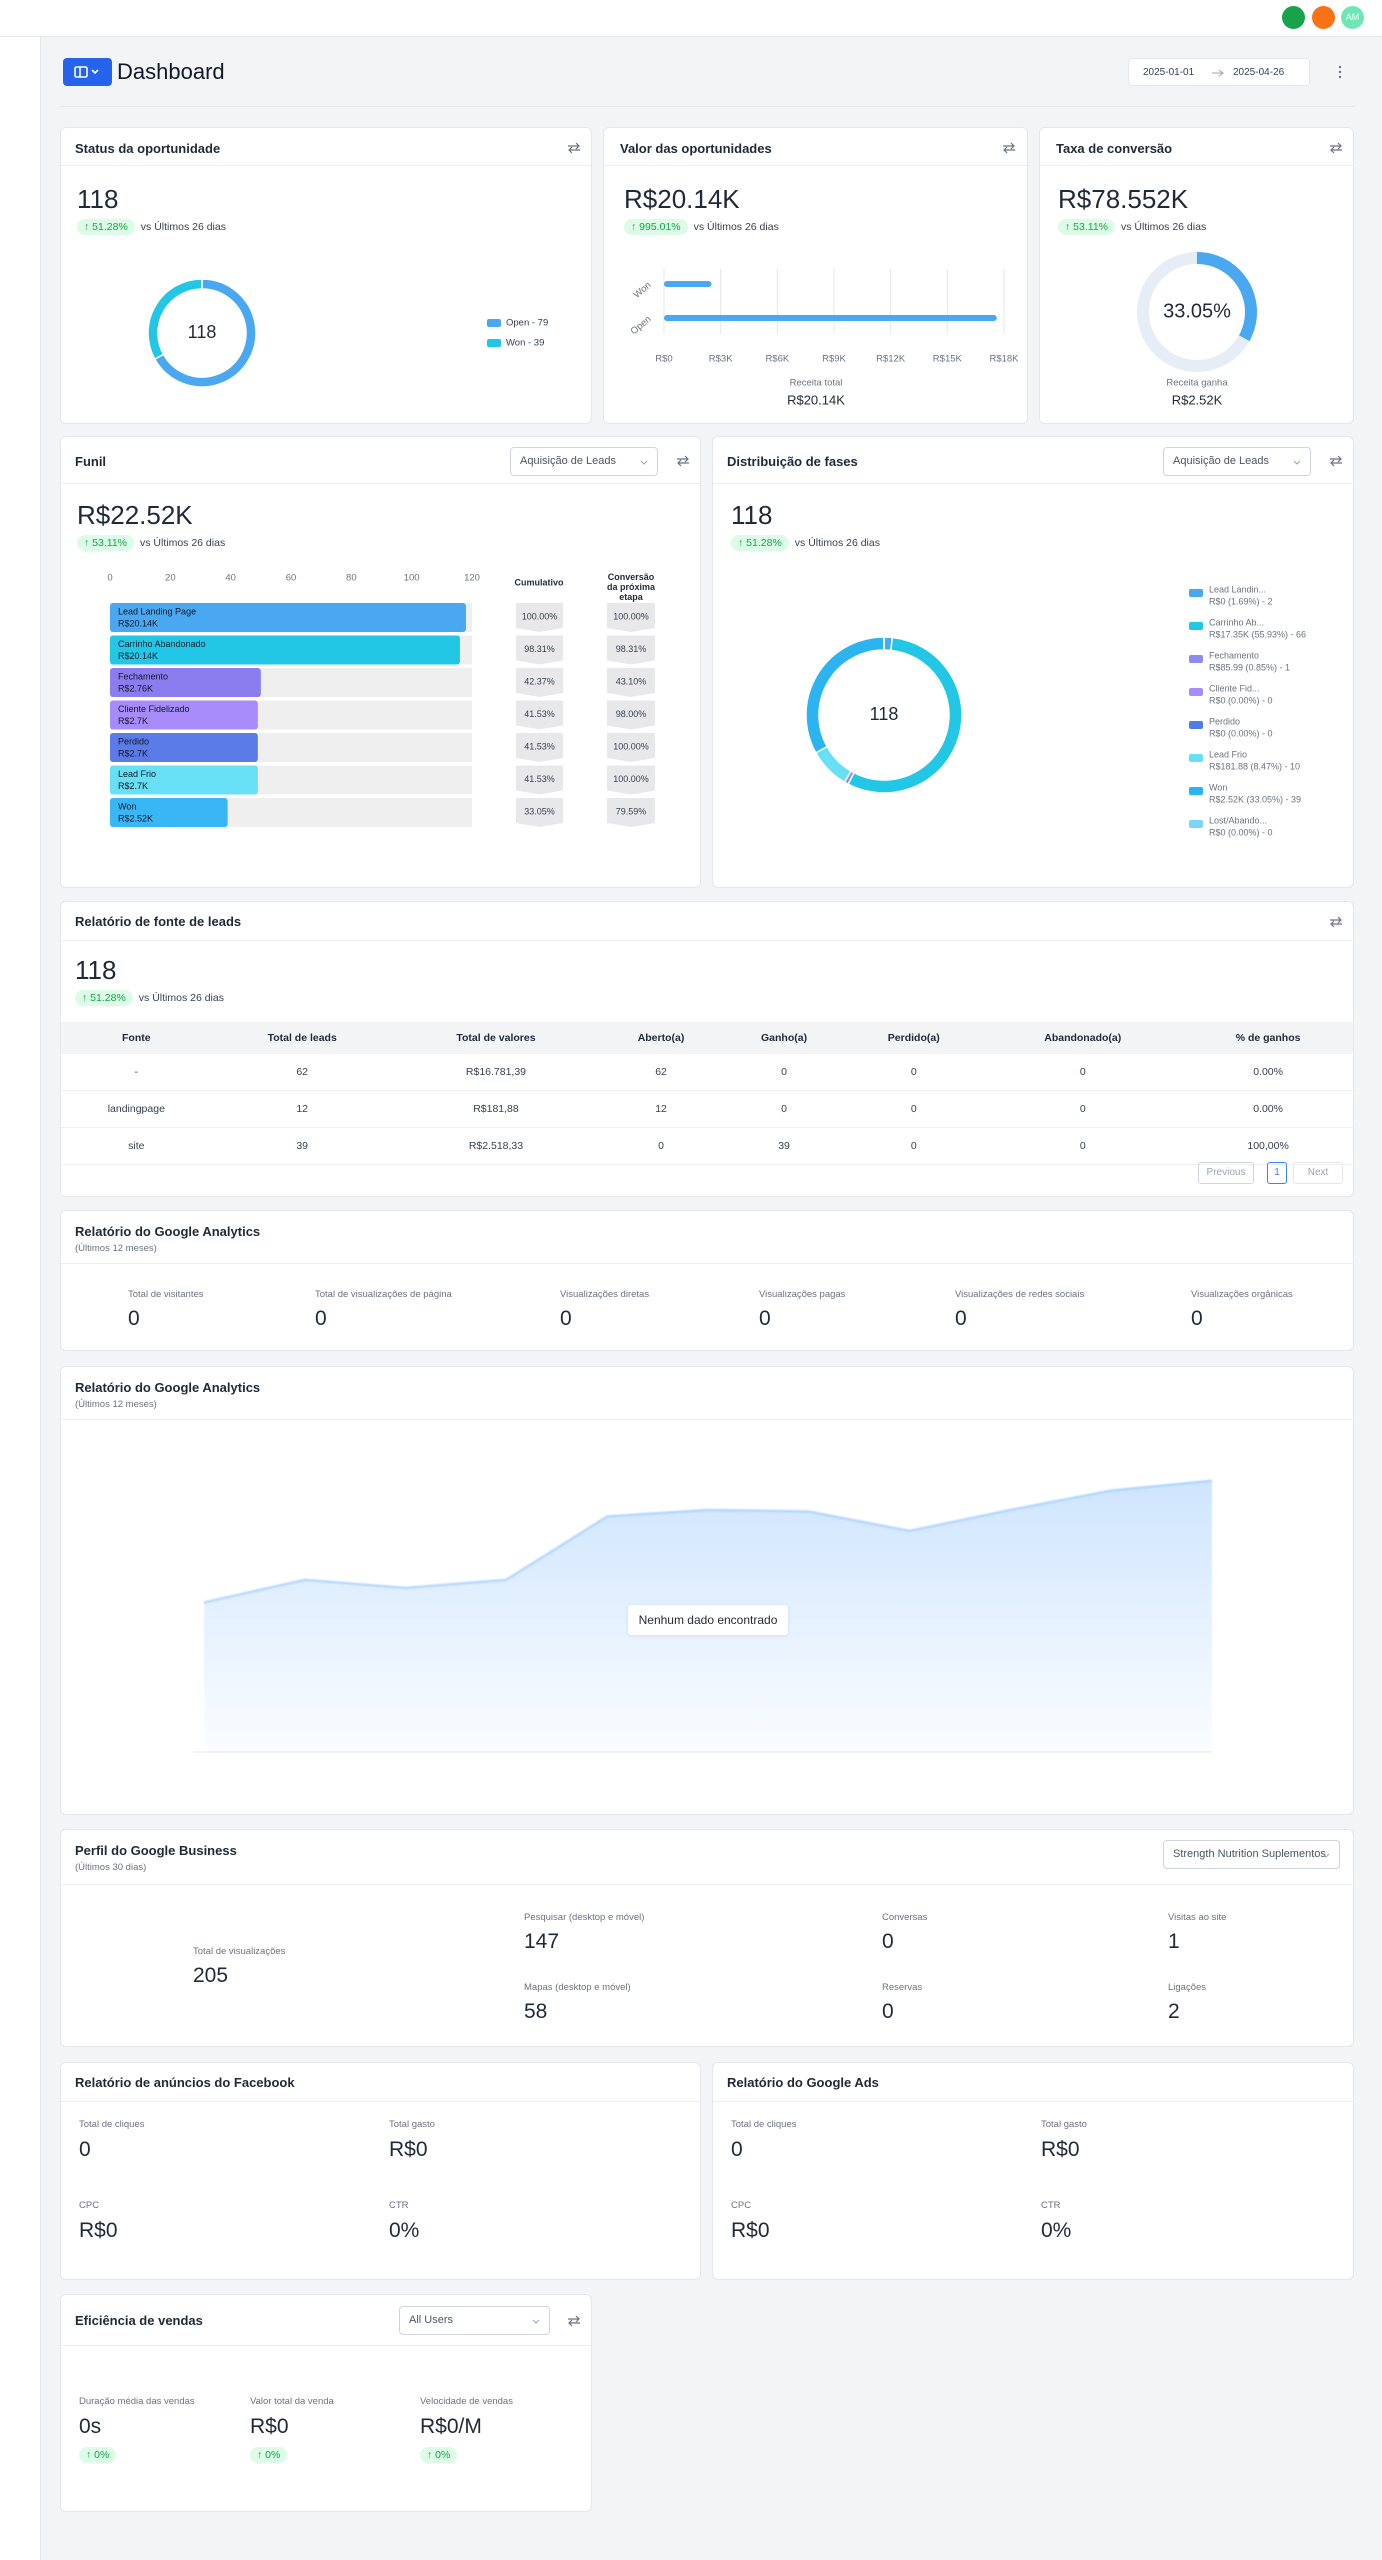  I want to click on change-badge: ↑ 995.01%, so click(656, 227).